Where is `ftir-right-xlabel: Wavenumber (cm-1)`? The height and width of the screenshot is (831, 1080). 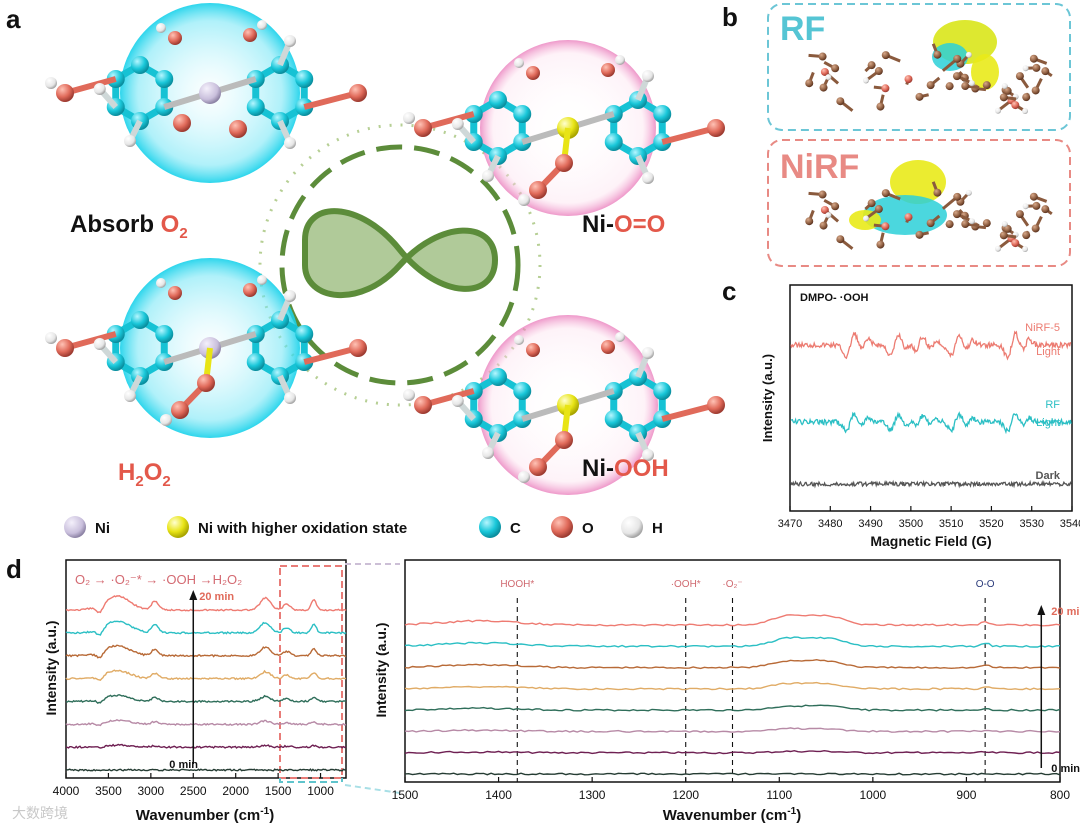
ftir-right-xlabel: Wavenumber (cm-1) is located at coordinates (732, 815).